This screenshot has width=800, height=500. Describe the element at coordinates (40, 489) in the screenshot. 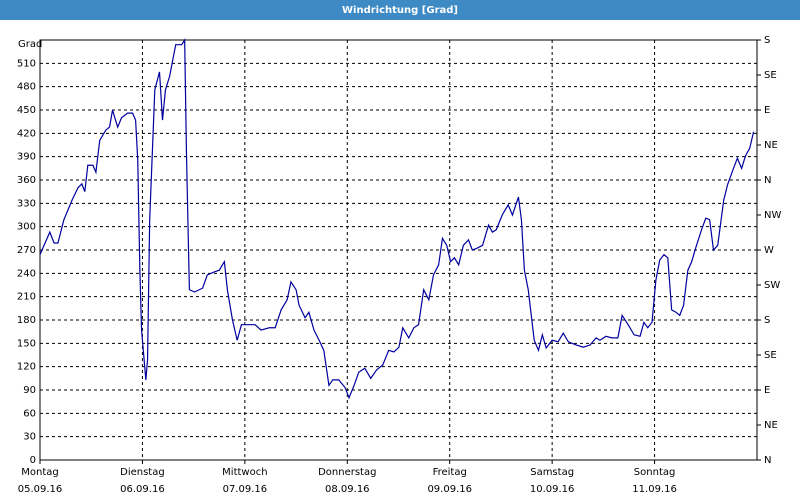

I see `x-tick-date: 05.09.16` at that location.